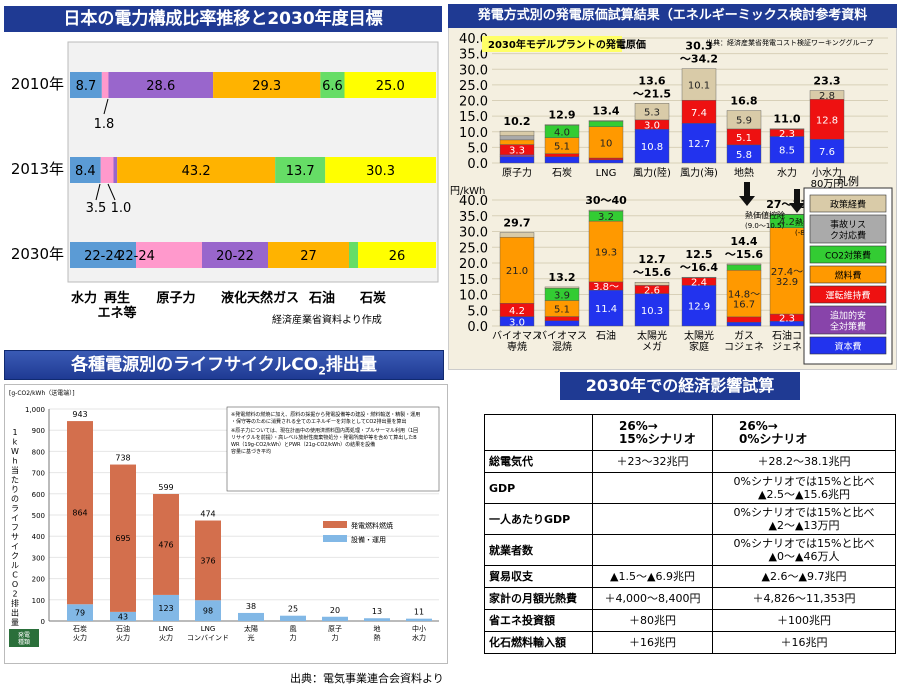 The height and width of the screenshot is (688, 900). I want to click on lca-category-label: 地, so click(377, 628).